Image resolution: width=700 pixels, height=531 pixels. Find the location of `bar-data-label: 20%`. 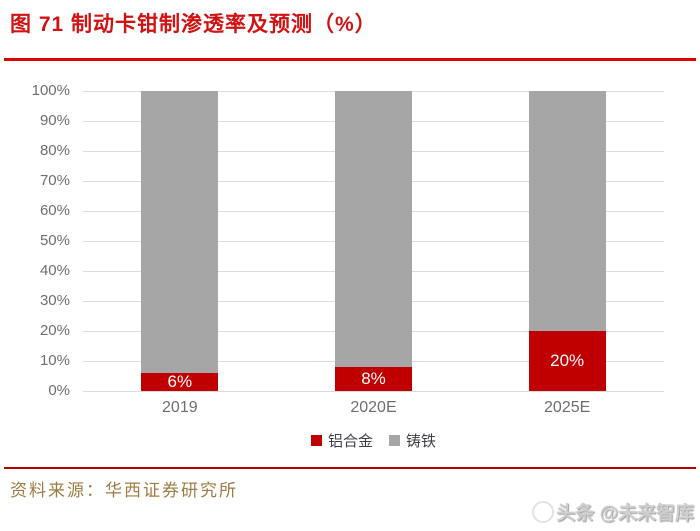

bar-data-label: 20% is located at coordinates (567, 360).